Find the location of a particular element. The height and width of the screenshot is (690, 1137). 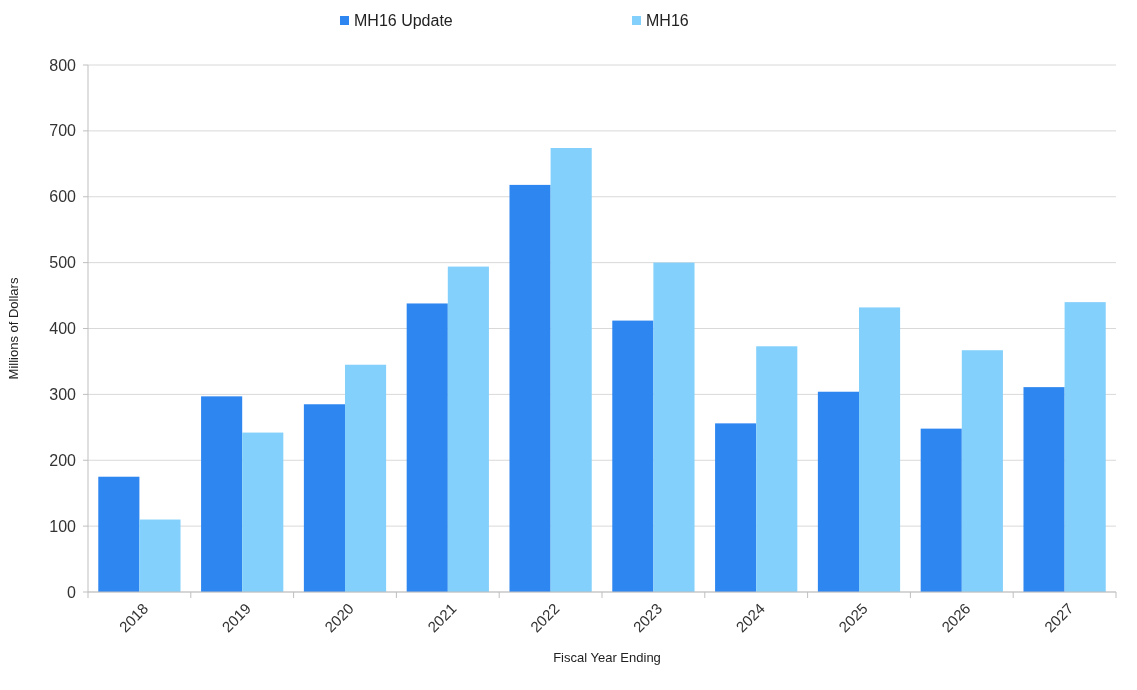

y-tick-label: 500 is located at coordinates (63, 263).